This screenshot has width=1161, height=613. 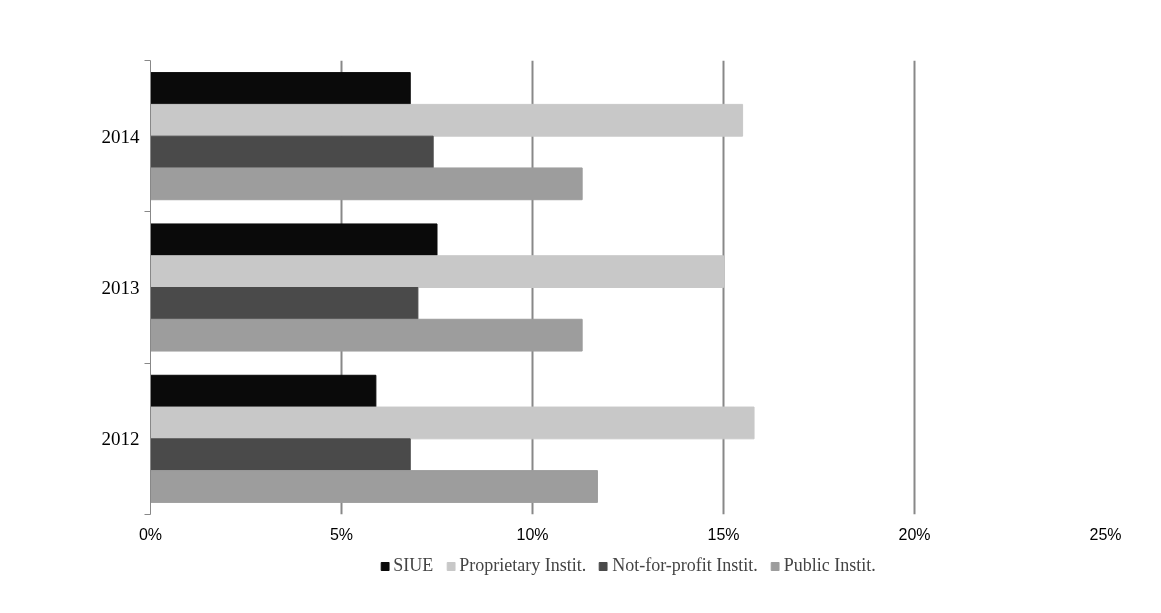 What do you see at coordinates (413, 565) in the screenshot?
I see `legend-label: SIUE` at bounding box center [413, 565].